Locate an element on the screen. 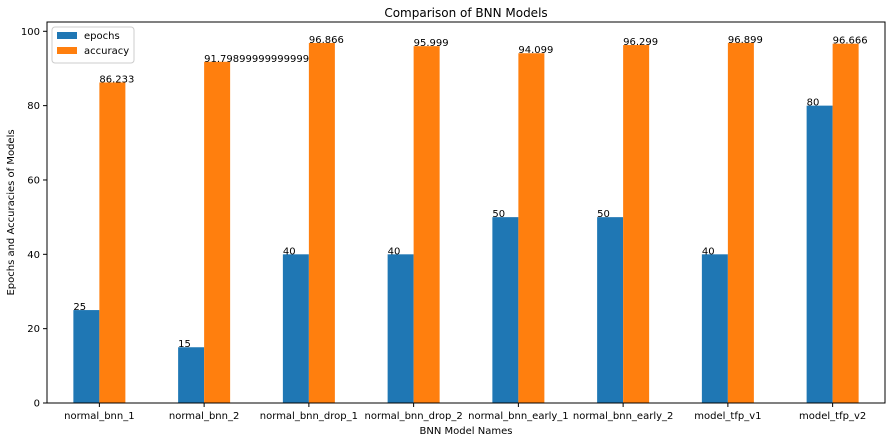  x-tick-label: normal_bnn_early_1 is located at coordinates (518, 416).